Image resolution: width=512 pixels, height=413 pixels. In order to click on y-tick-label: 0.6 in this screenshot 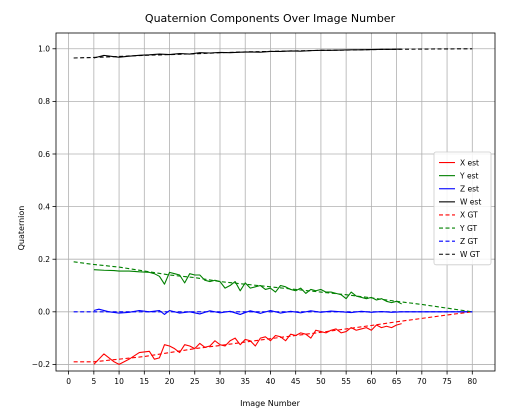, I will do `click(44, 154)`.